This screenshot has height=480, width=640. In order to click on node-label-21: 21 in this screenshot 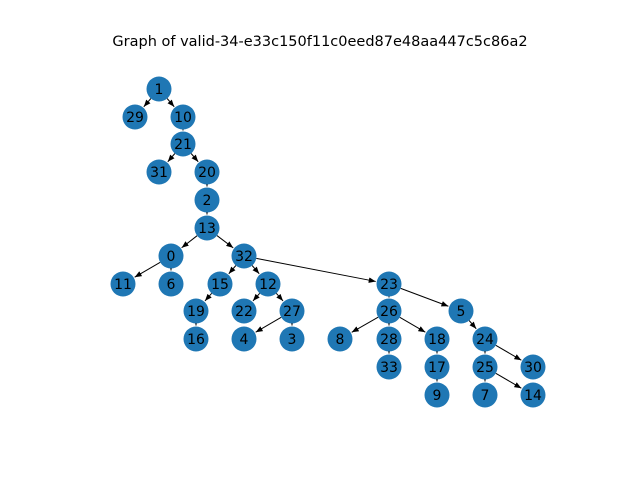, I will do `click(183, 145)`.